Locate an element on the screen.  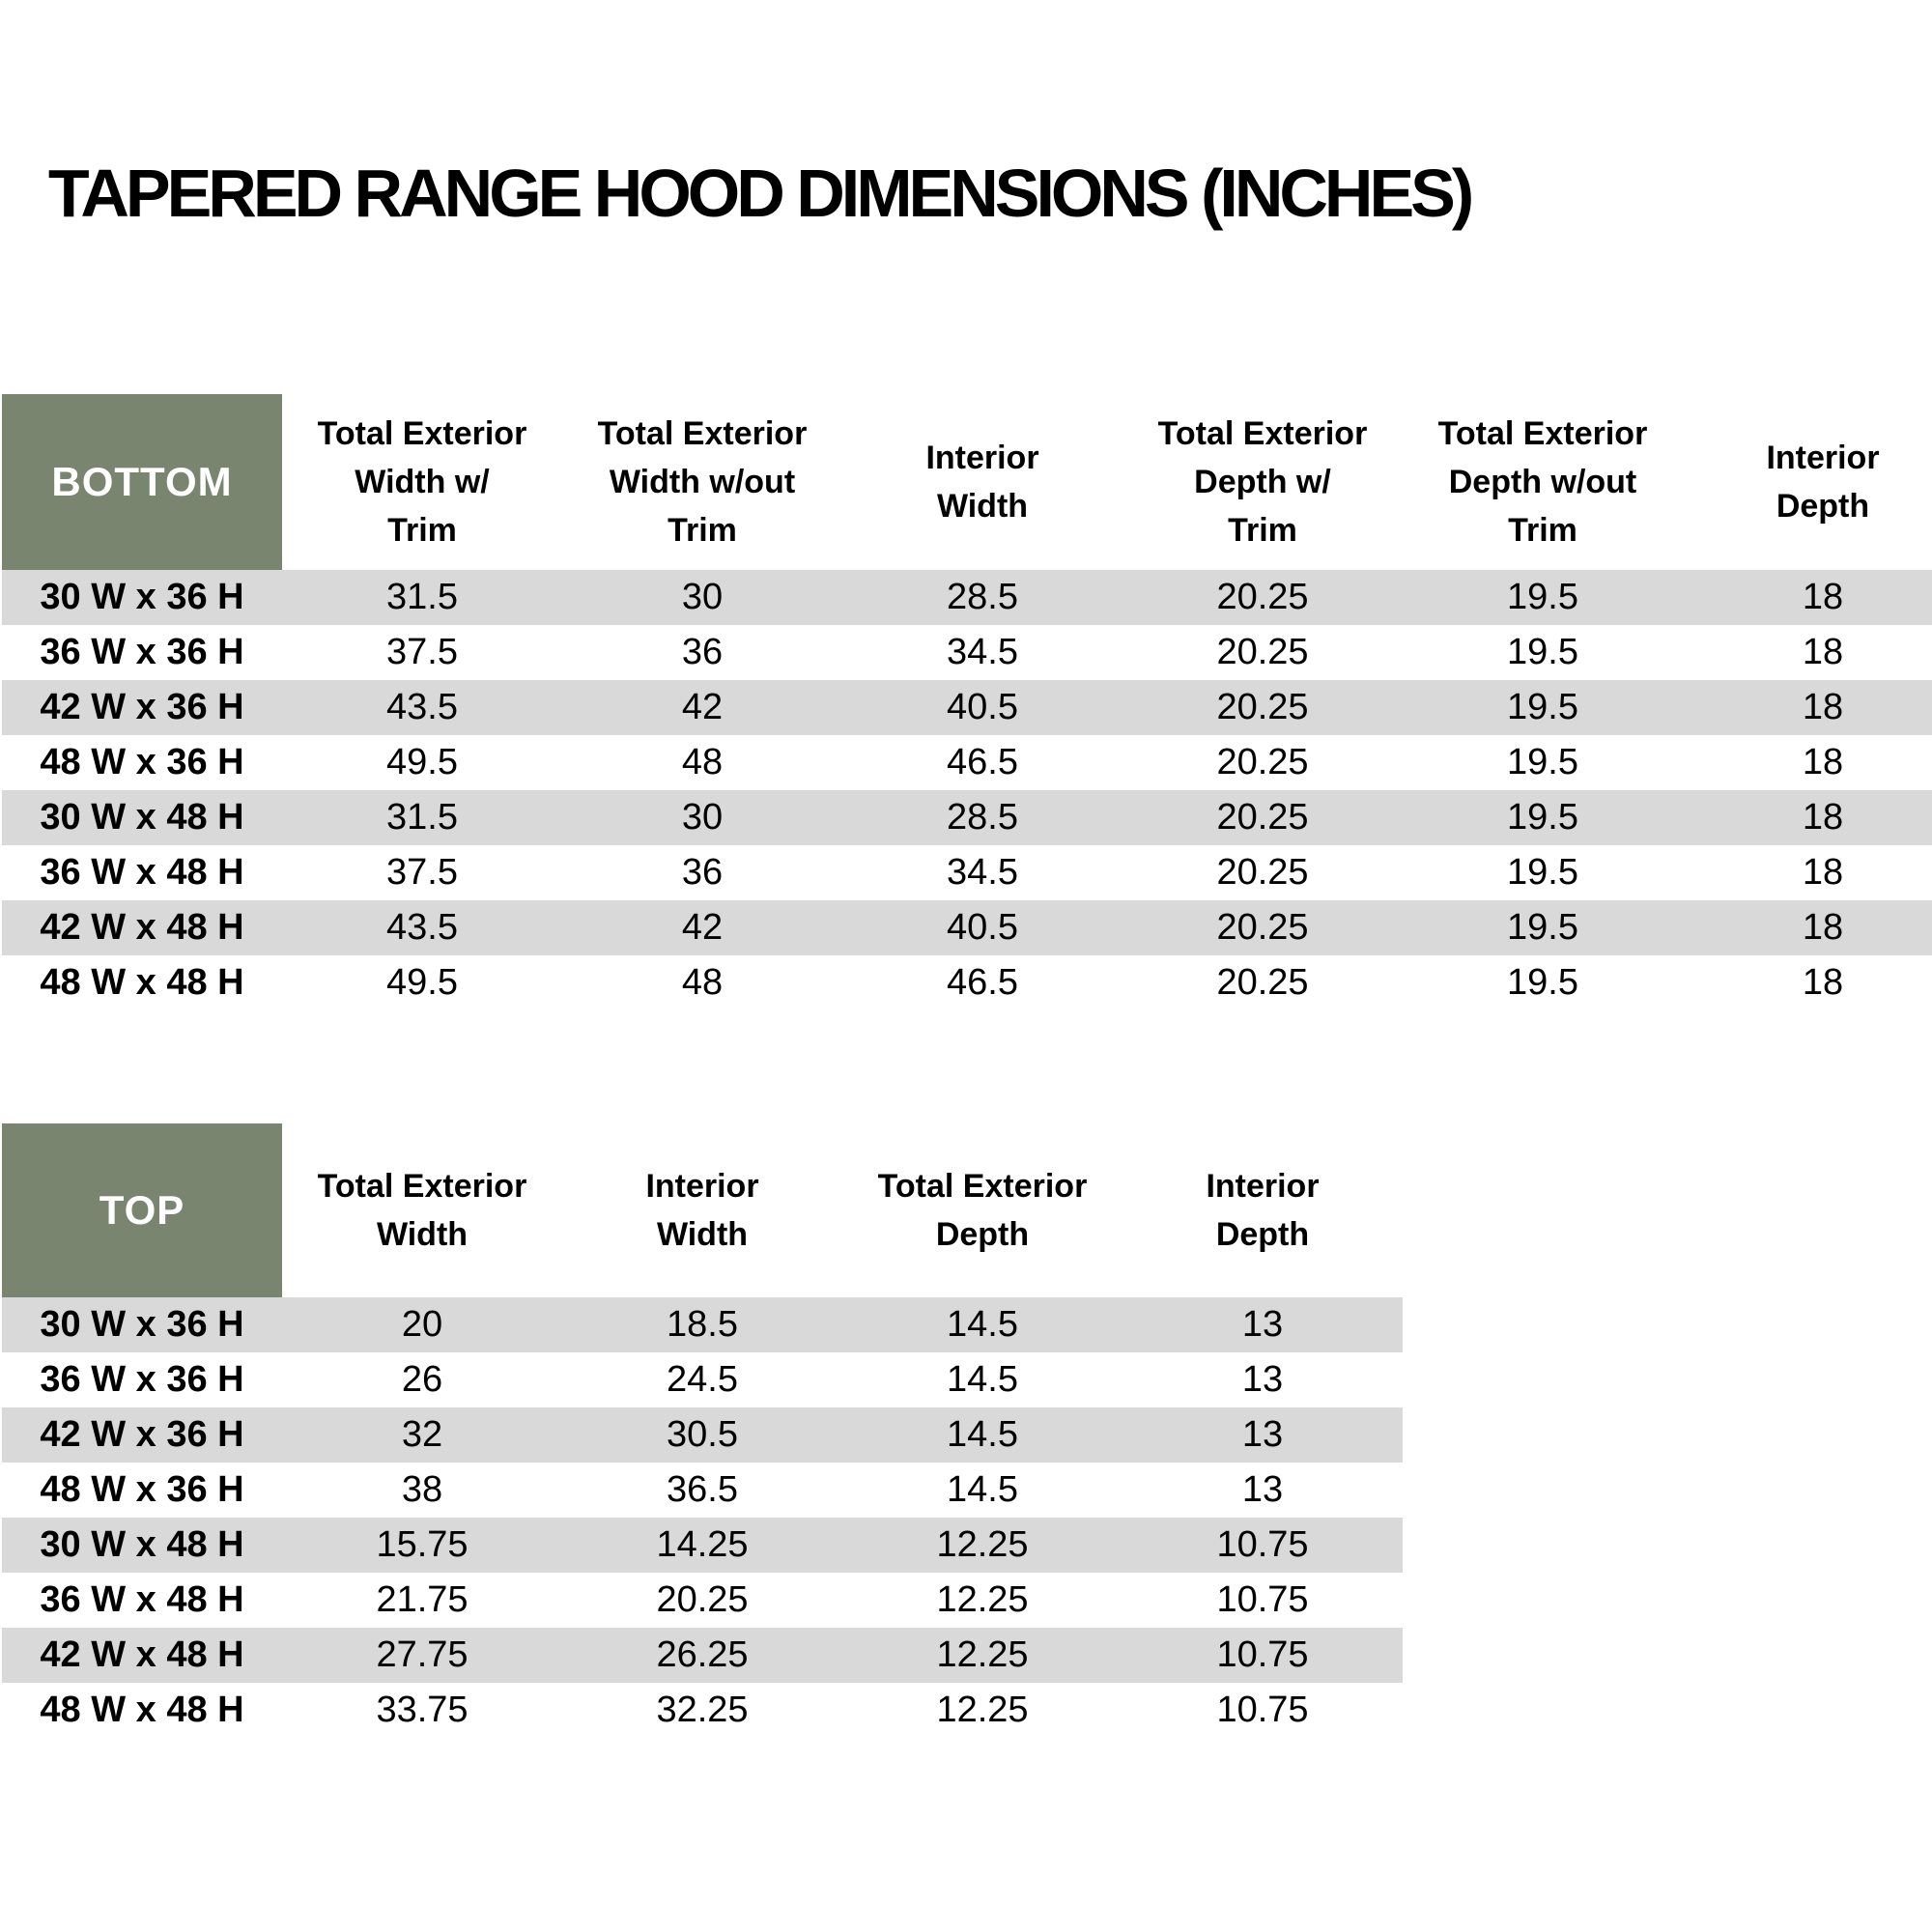
table-row: 48 W x 48 H 49.5 48 46.5 20.25 19.5 18 is located at coordinates (967, 982).